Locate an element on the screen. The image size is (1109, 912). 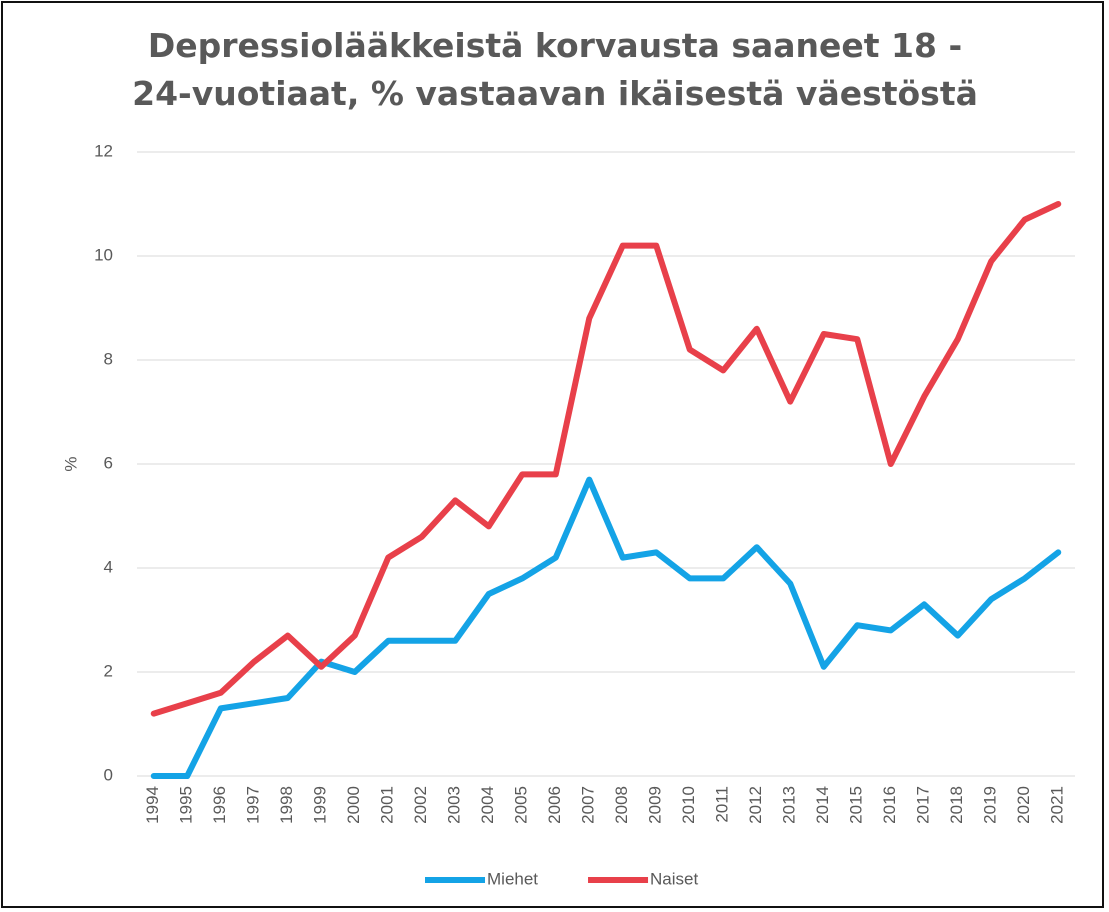
x-tick-label: 1997 is located at coordinates (253, 805).